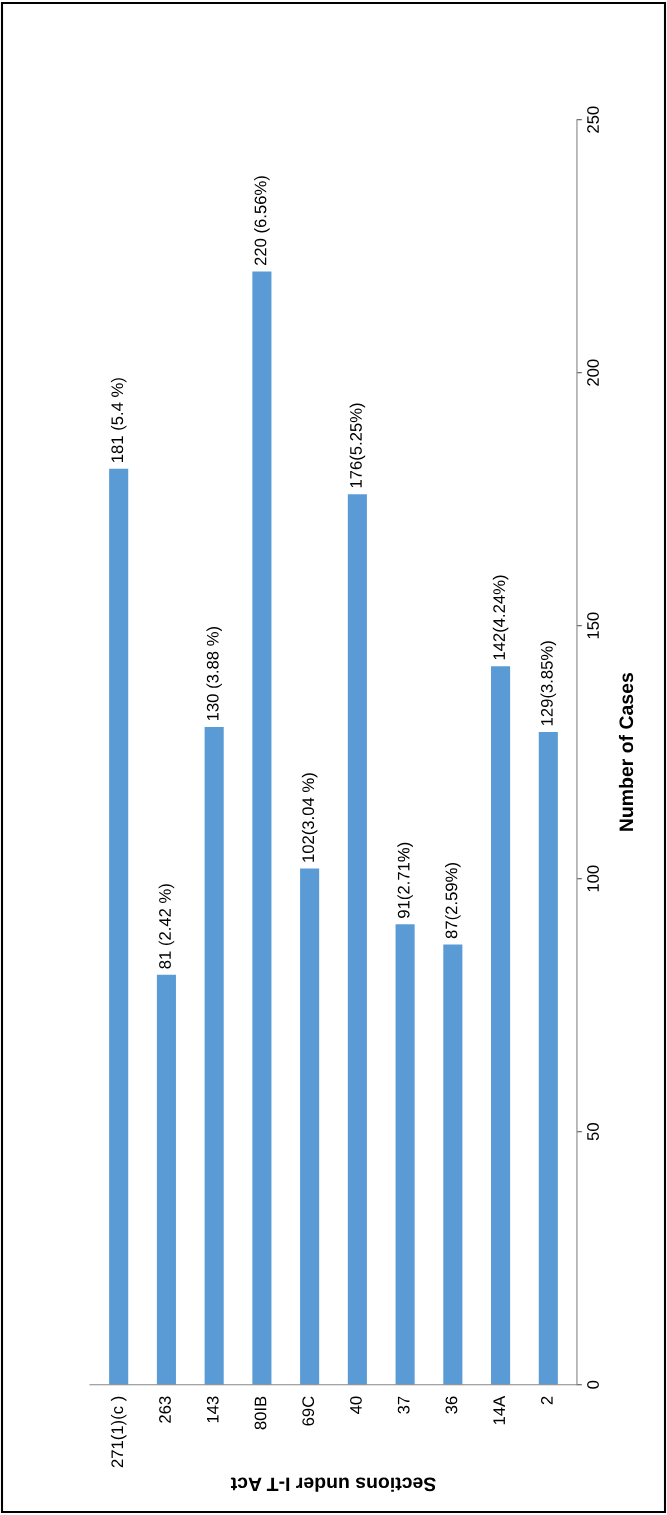 This screenshot has height=1515, width=667. What do you see at coordinates (214, 673) in the screenshot?
I see `data-label: 130 (3.88 %)` at bounding box center [214, 673].